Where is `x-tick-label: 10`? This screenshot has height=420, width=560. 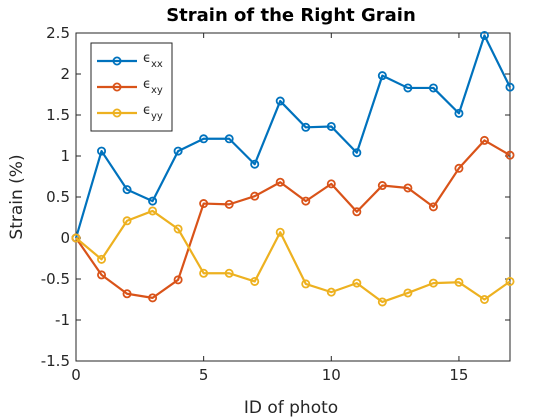 x-tick-label: 10 is located at coordinates (331, 375).